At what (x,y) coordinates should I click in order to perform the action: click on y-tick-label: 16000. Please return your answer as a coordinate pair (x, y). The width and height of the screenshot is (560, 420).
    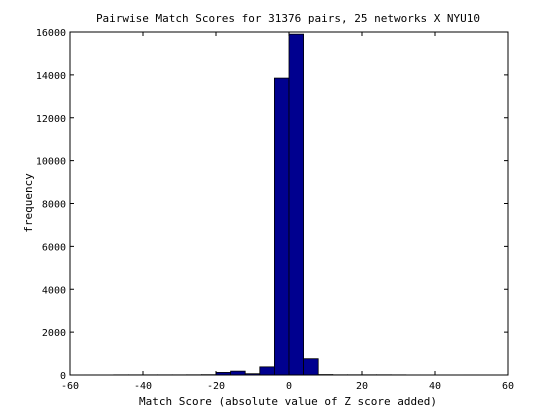
    Looking at the image, I should click on (51, 33).